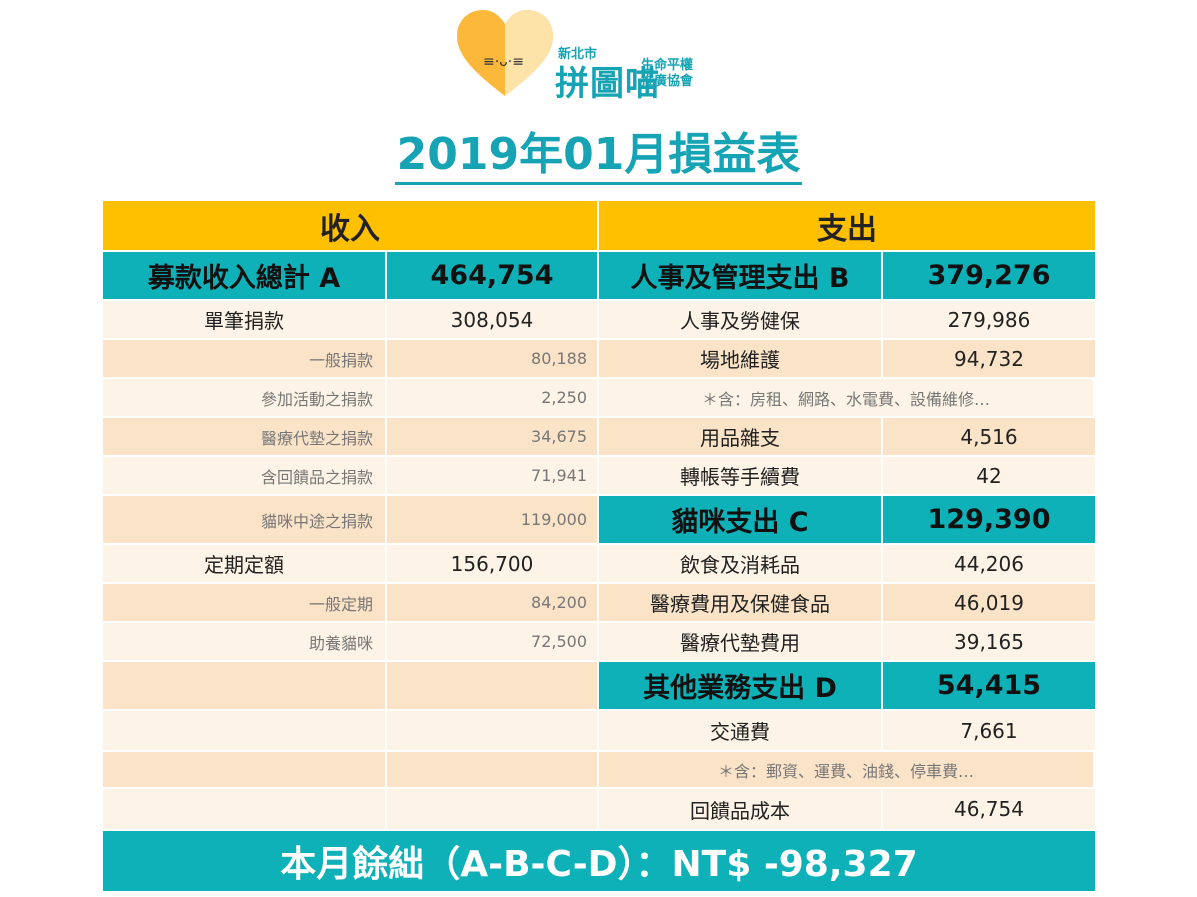 The image size is (1197, 897). What do you see at coordinates (741, 437) in the screenshot?
I see `expense-label: 用品雜支` at bounding box center [741, 437].